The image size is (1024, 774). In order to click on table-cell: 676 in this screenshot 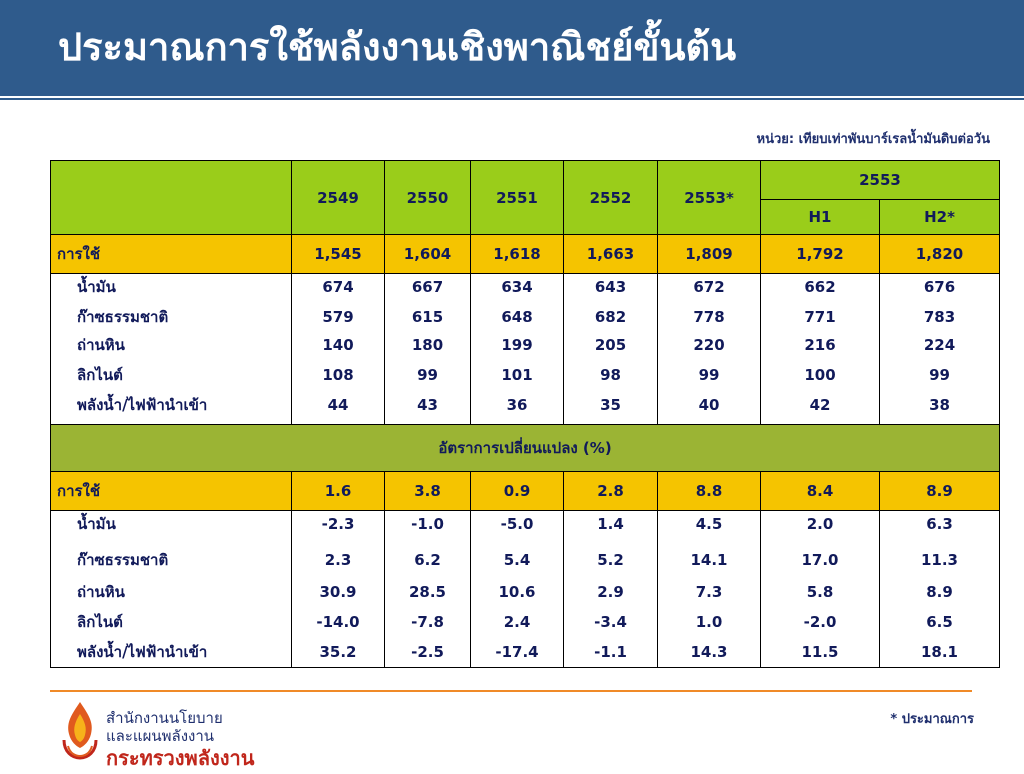, I will do `click(939, 287)`.